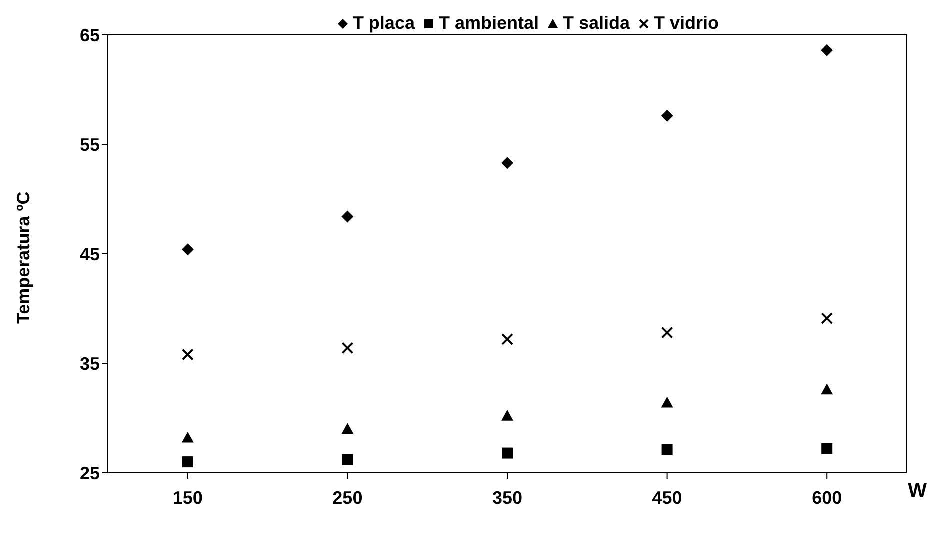 The image size is (949, 533). Describe the element at coordinates (90, 254) in the screenshot. I see `y-tick-label: 45` at that location.